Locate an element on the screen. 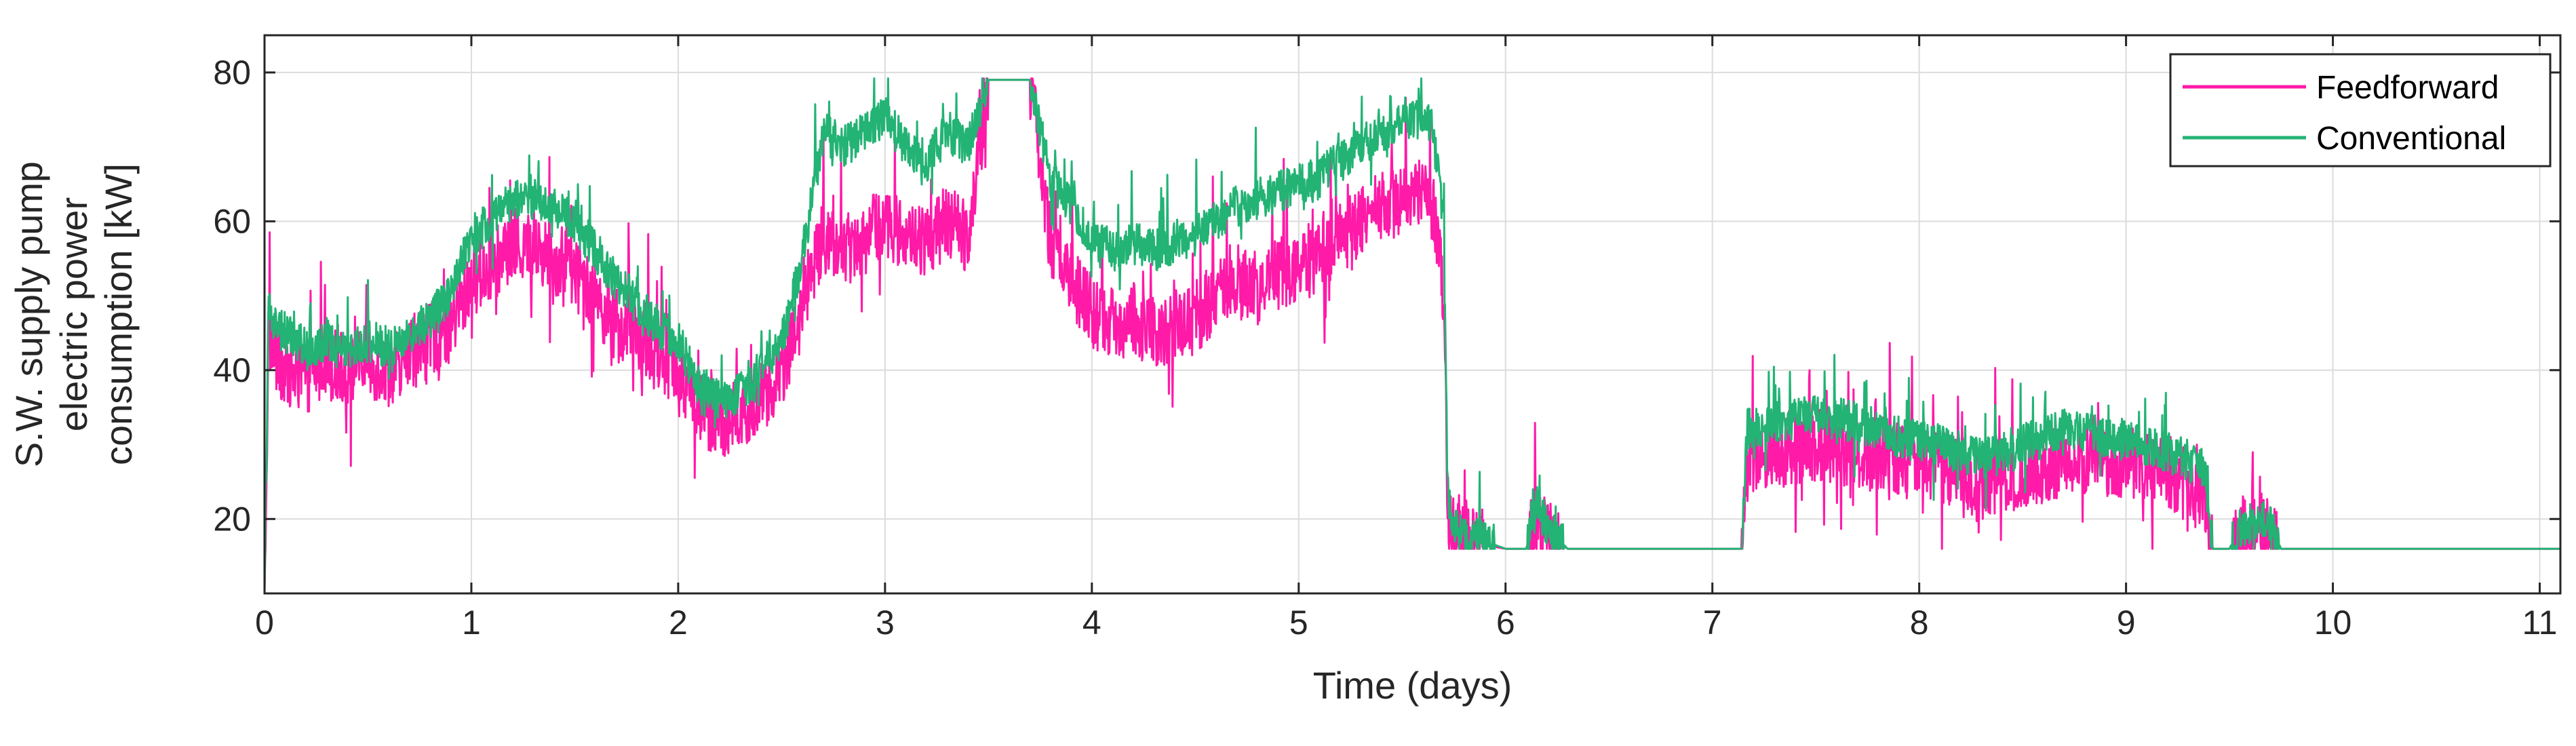 This screenshot has width=2576, height=746. x-tick-label-11: 11 is located at coordinates (2540, 623).